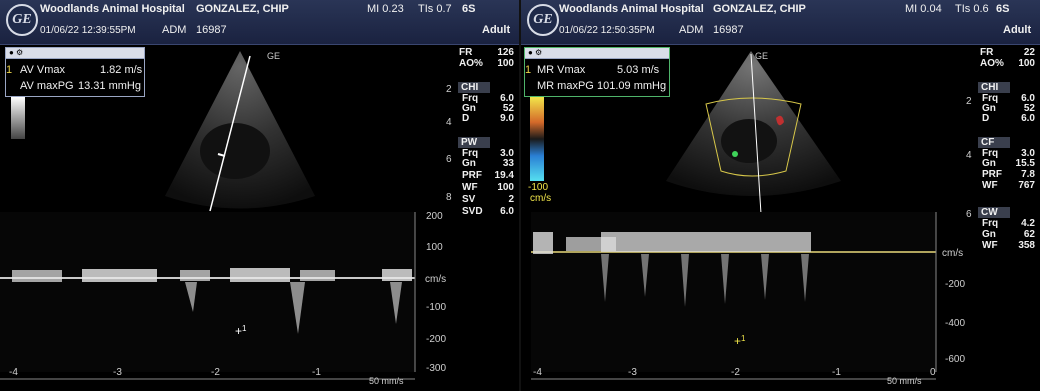  I want to click on doppler-cursor-line, so click(230, 133).